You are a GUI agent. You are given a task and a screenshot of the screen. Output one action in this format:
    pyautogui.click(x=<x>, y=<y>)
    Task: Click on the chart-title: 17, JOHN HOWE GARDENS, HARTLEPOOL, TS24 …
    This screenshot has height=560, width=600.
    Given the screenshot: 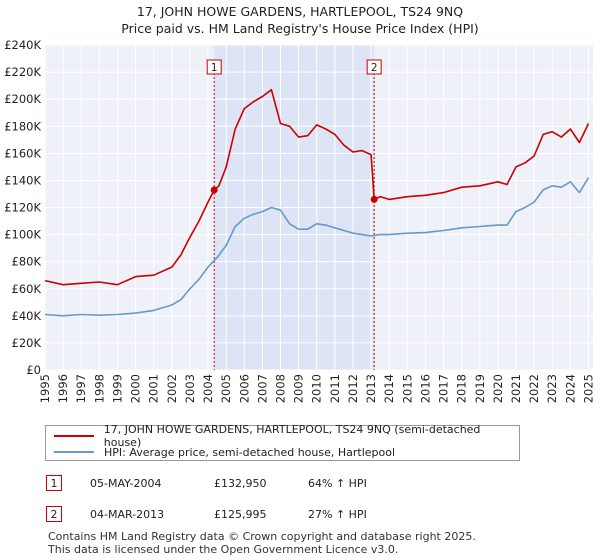 What is the action you would take?
    pyautogui.click(x=300, y=11)
    